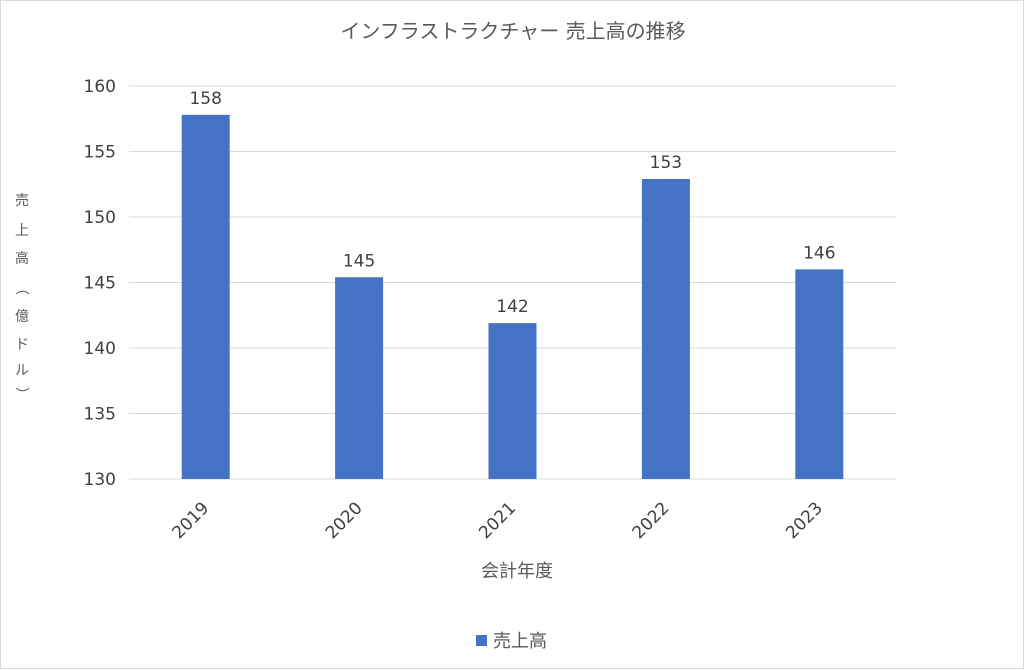 The width and height of the screenshot is (1024, 670). Describe the element at coordinates (819, 253) in the screenshot. I see `data-label-2023: 146` at that location.